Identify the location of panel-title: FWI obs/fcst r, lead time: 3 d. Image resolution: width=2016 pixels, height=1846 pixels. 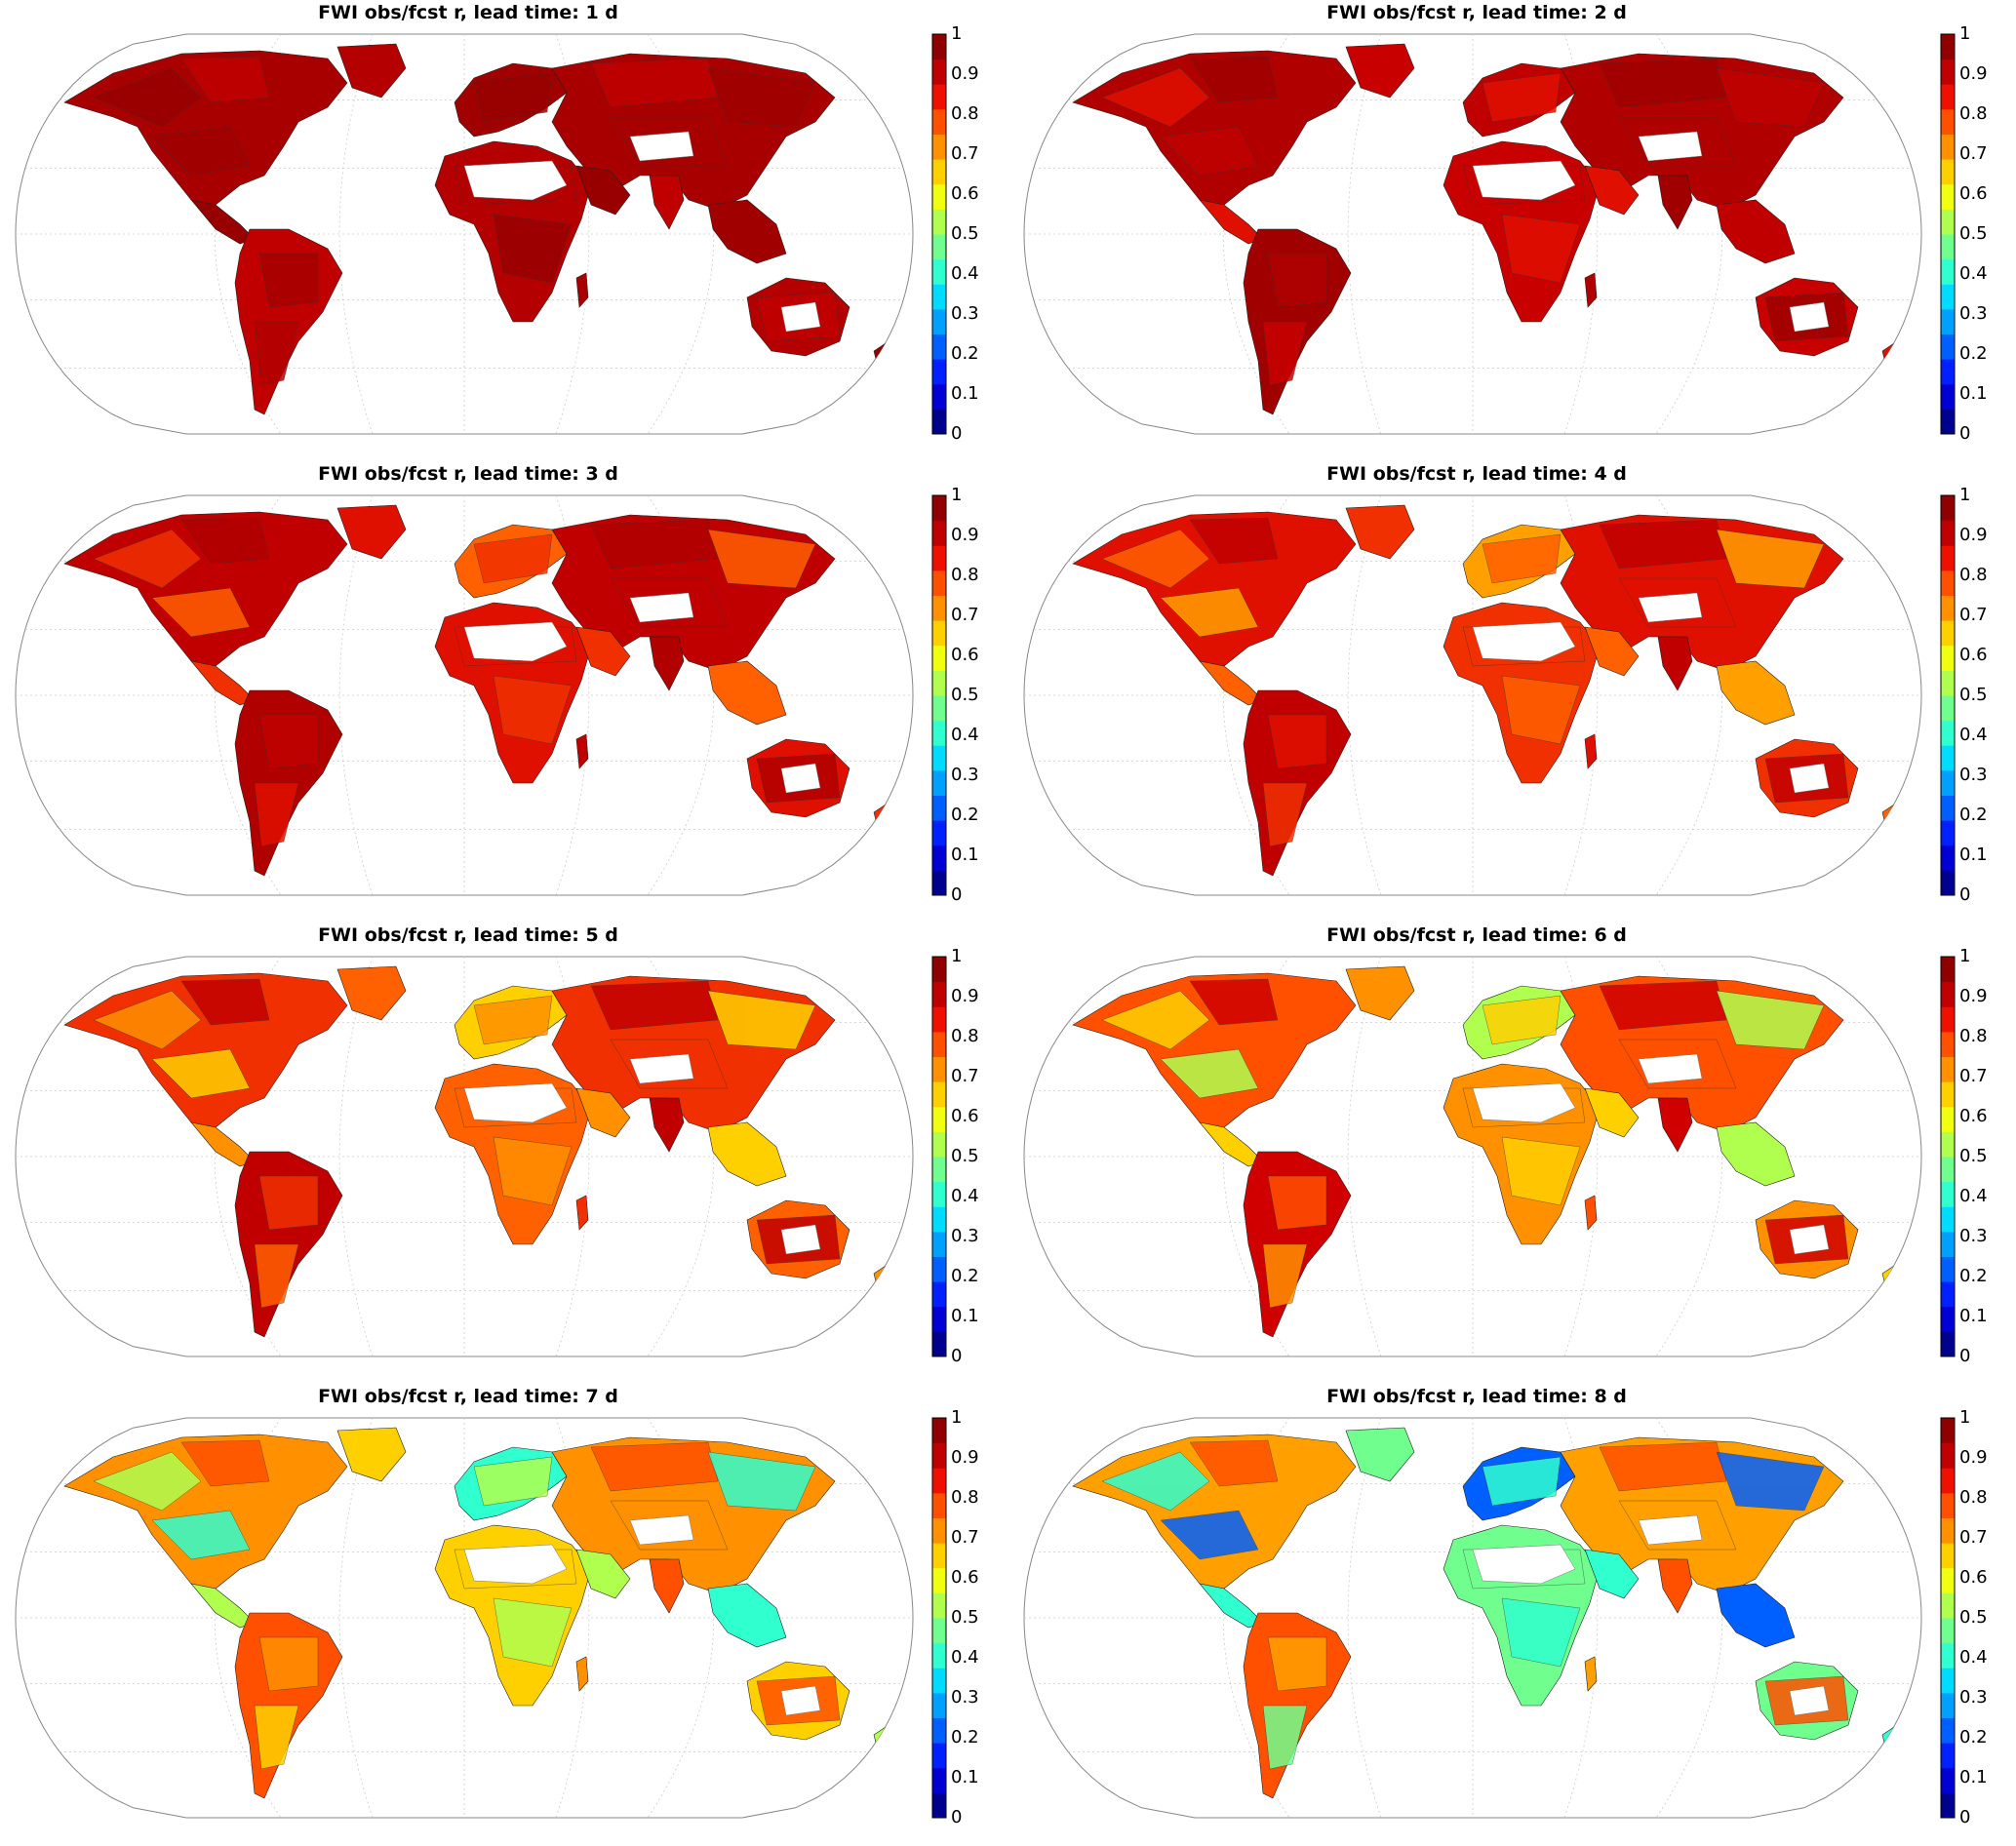
(468, 474).